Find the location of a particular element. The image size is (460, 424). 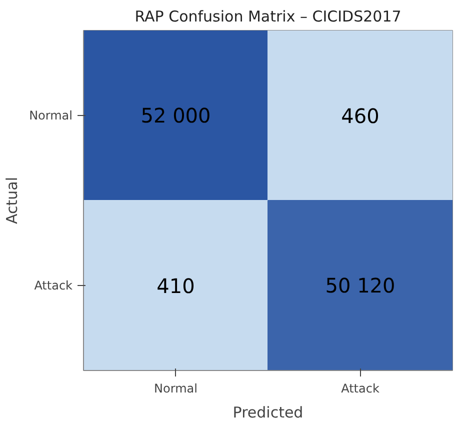

x-axis-title: Predicted is located at coordinates (268, 413).